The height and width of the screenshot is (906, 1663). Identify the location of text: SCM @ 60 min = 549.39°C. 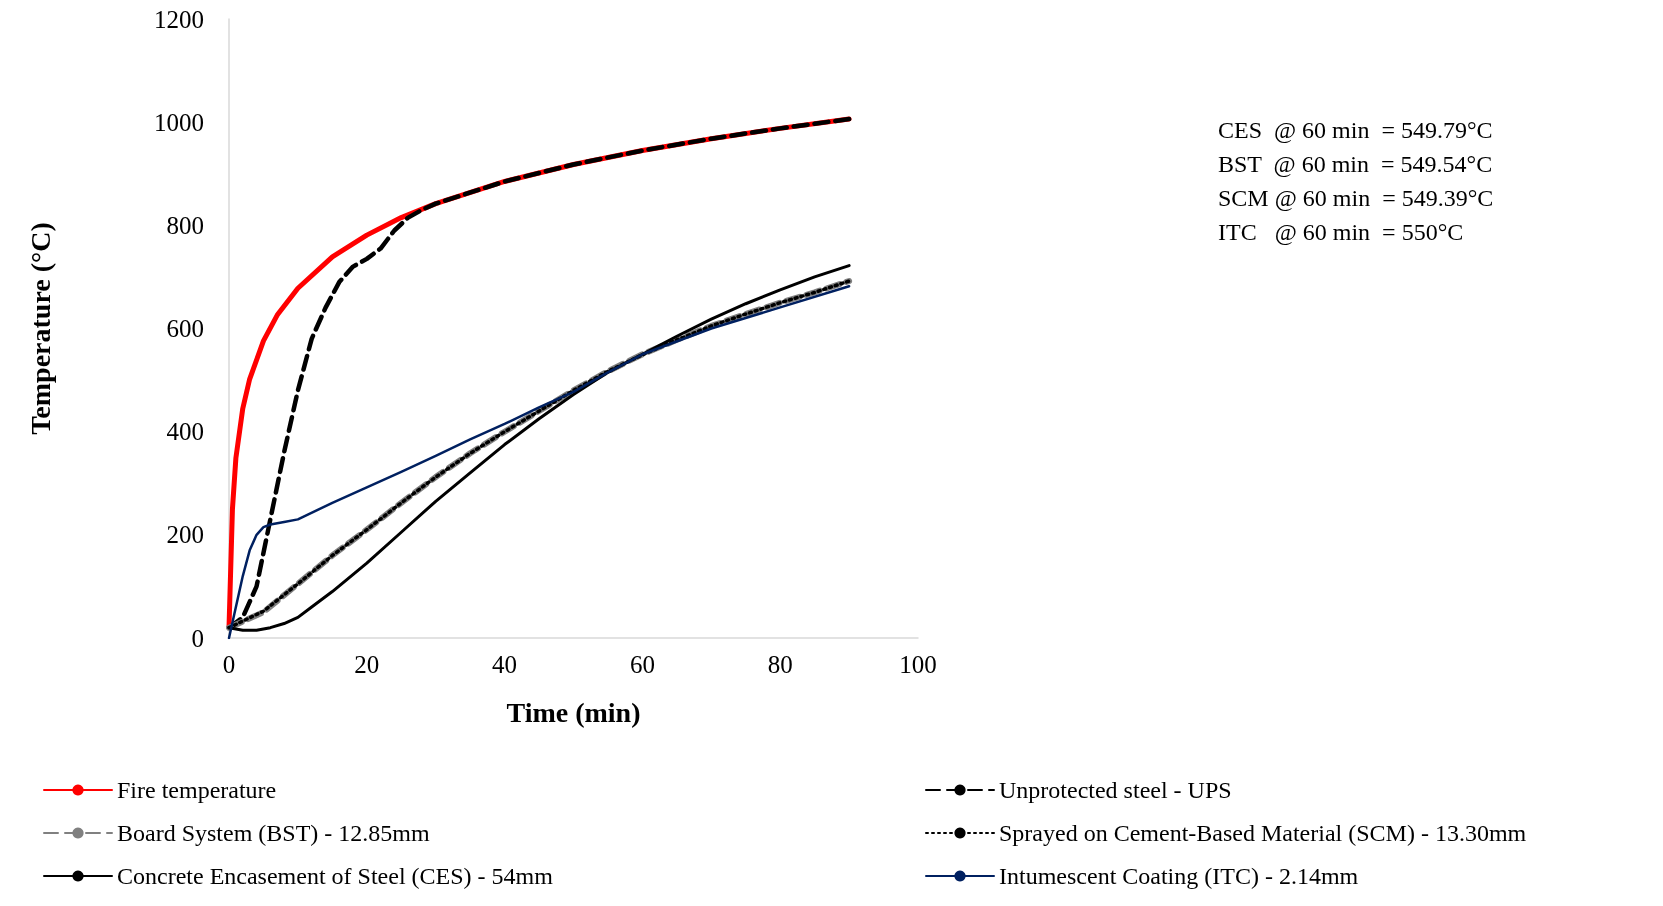
(1356, 198).